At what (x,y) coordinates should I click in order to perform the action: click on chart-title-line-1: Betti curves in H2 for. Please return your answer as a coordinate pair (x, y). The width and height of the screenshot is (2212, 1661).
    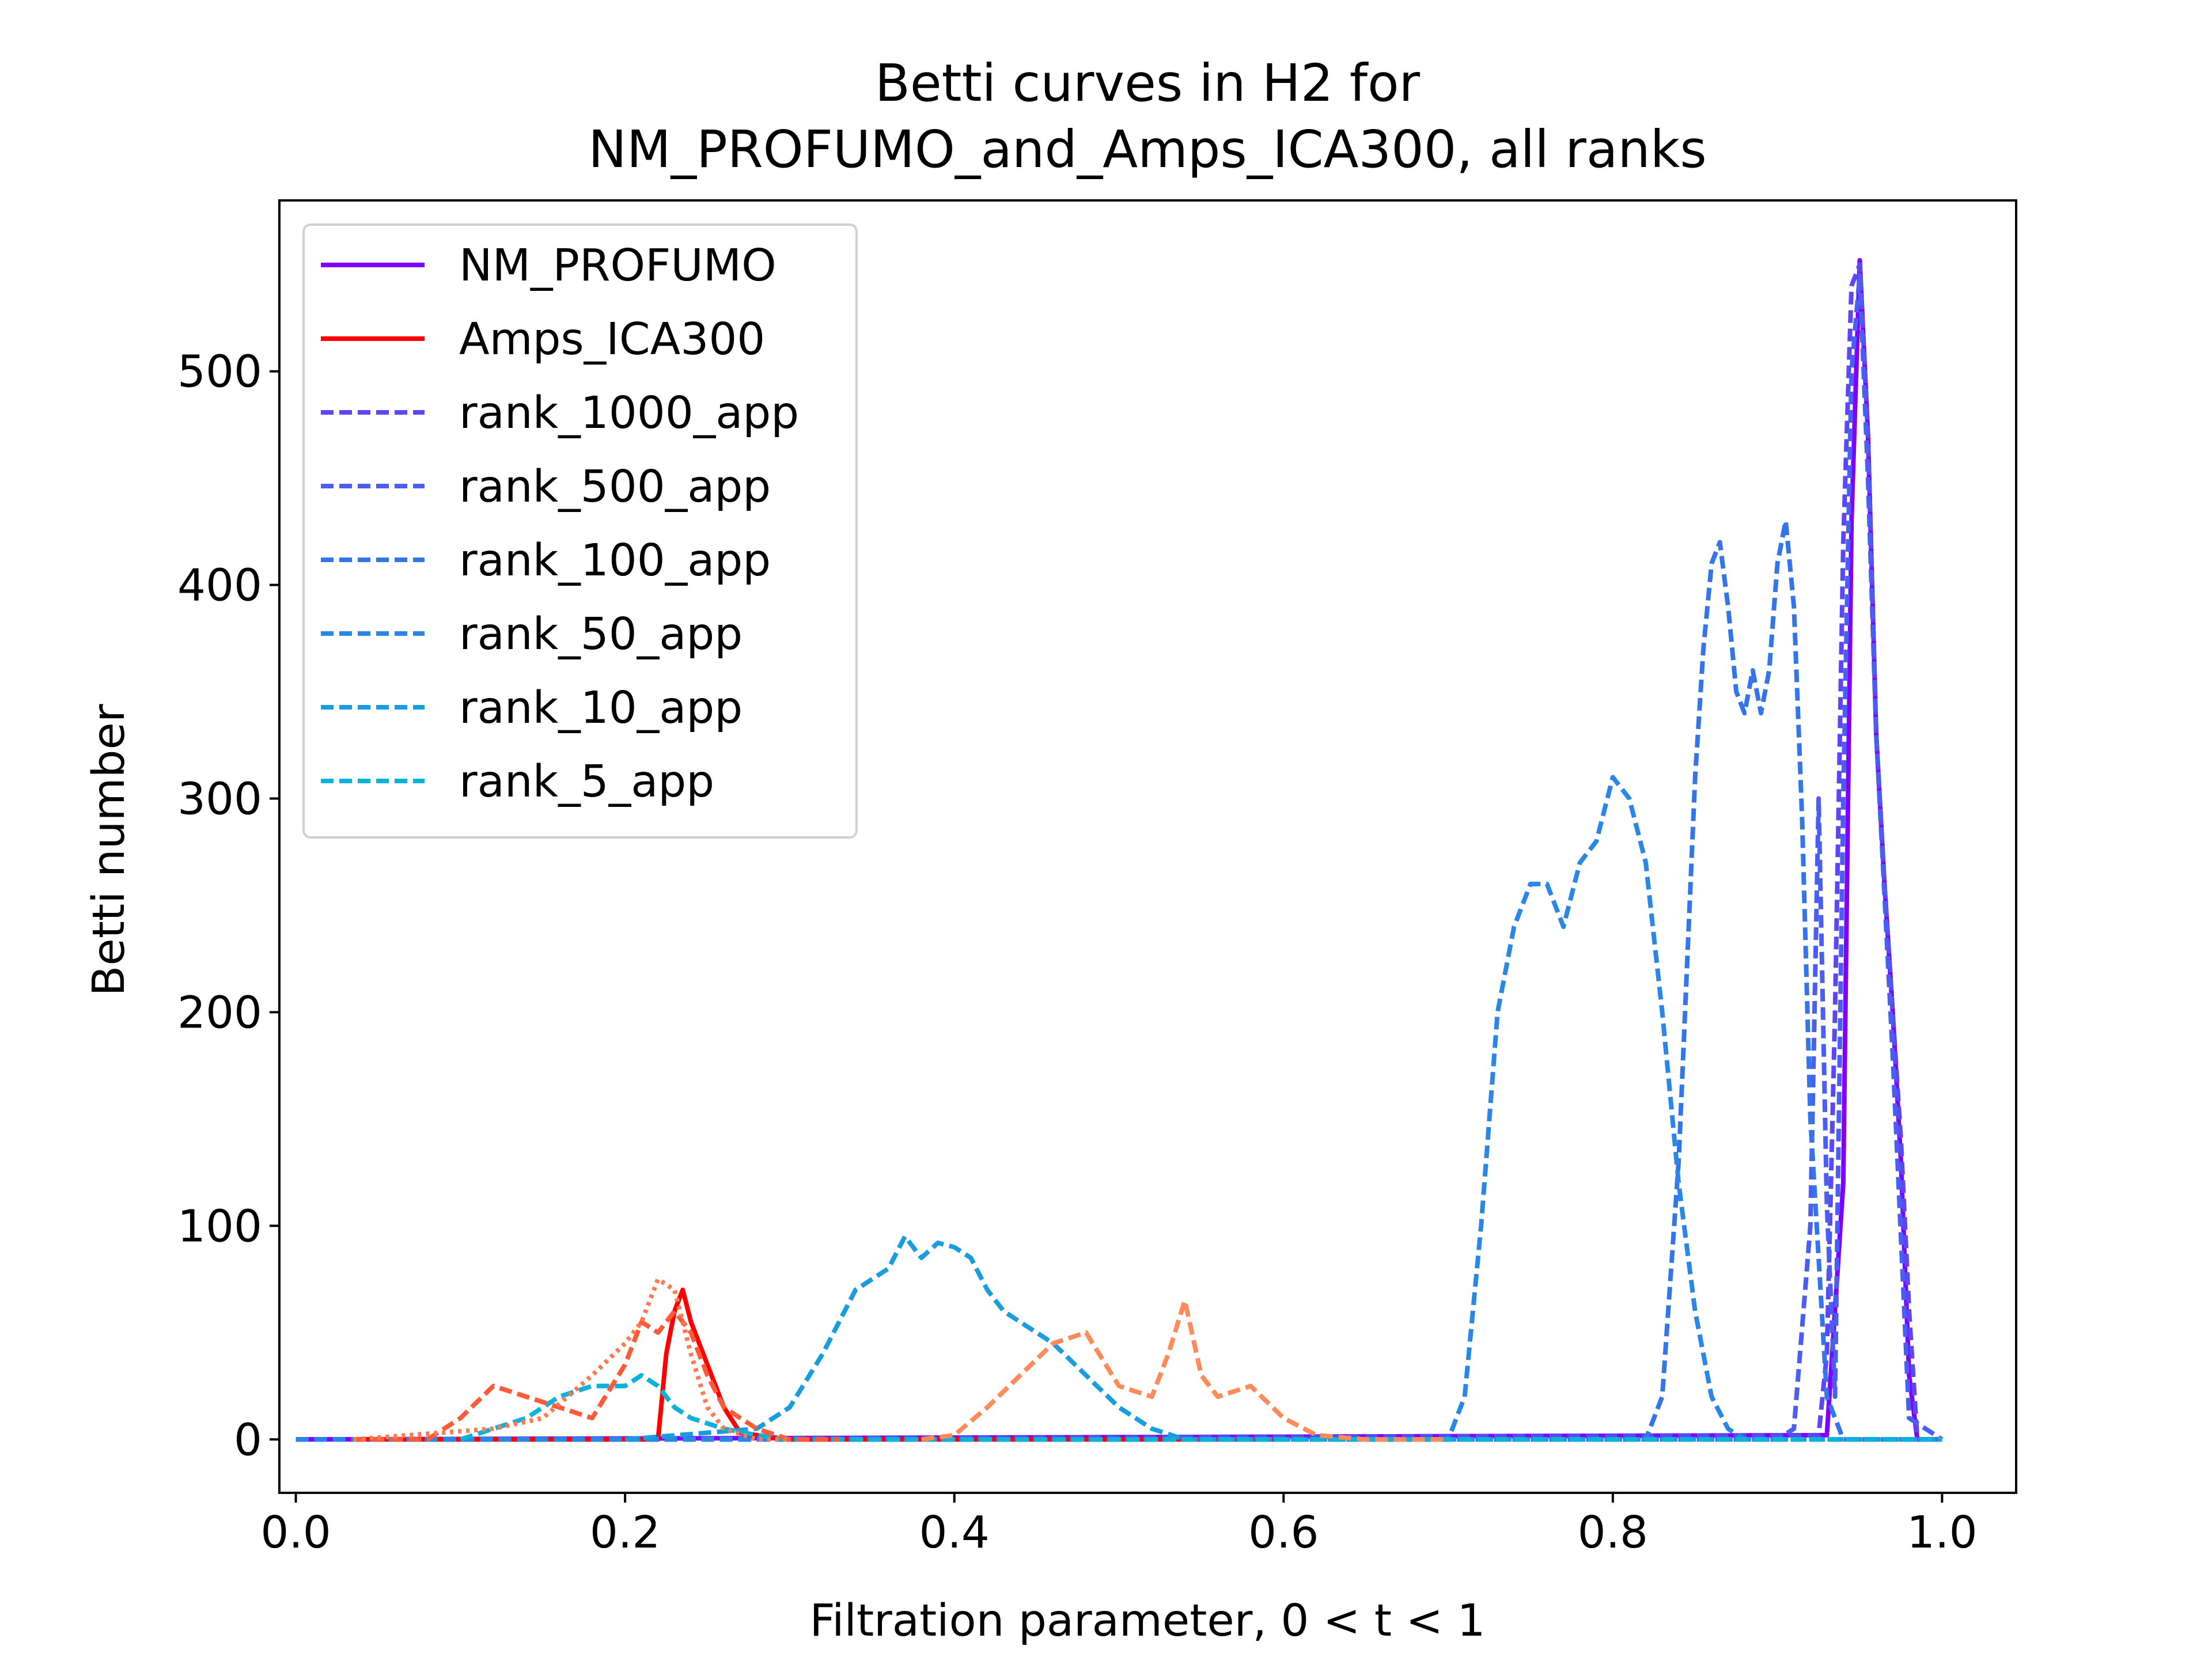
    Looking at the image, I should click on (1148, 83).